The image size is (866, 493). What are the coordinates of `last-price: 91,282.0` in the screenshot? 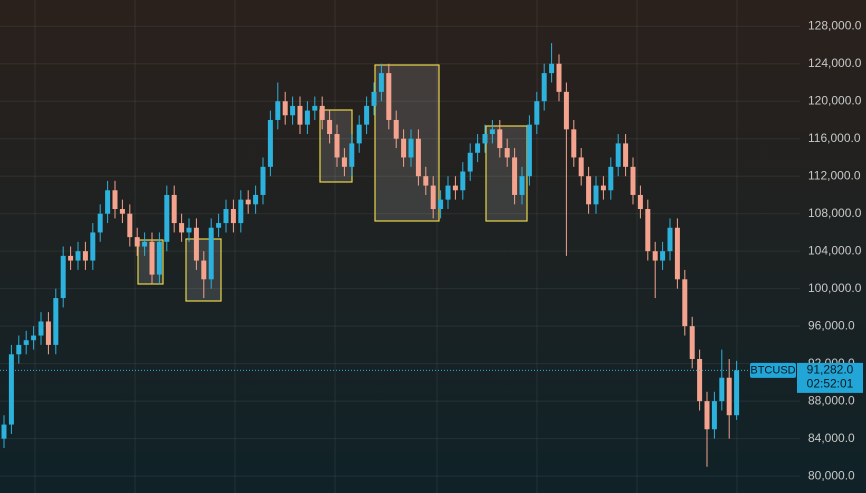 It's located at (830, 370).